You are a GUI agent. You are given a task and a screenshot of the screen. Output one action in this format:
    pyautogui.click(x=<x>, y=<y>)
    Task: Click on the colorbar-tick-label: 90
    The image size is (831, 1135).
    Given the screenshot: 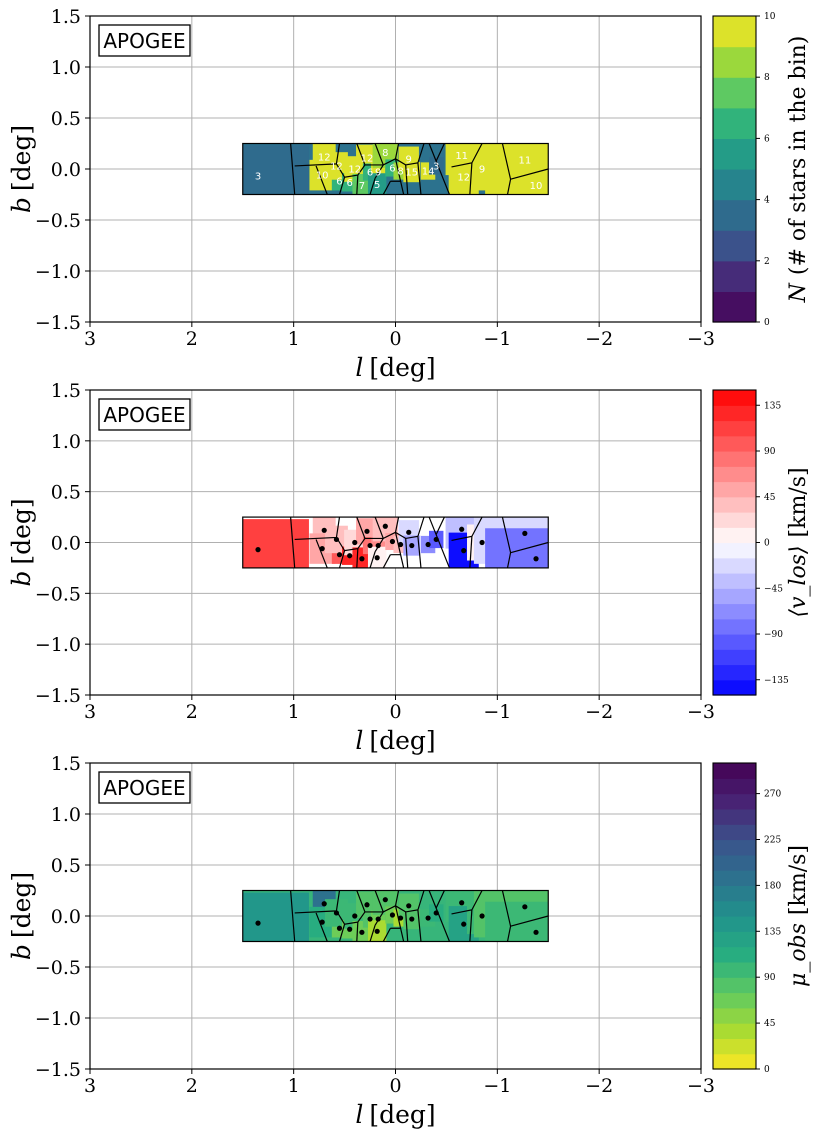 What is the action you would take?
    pyautogui.click(x=770, y=452)
    